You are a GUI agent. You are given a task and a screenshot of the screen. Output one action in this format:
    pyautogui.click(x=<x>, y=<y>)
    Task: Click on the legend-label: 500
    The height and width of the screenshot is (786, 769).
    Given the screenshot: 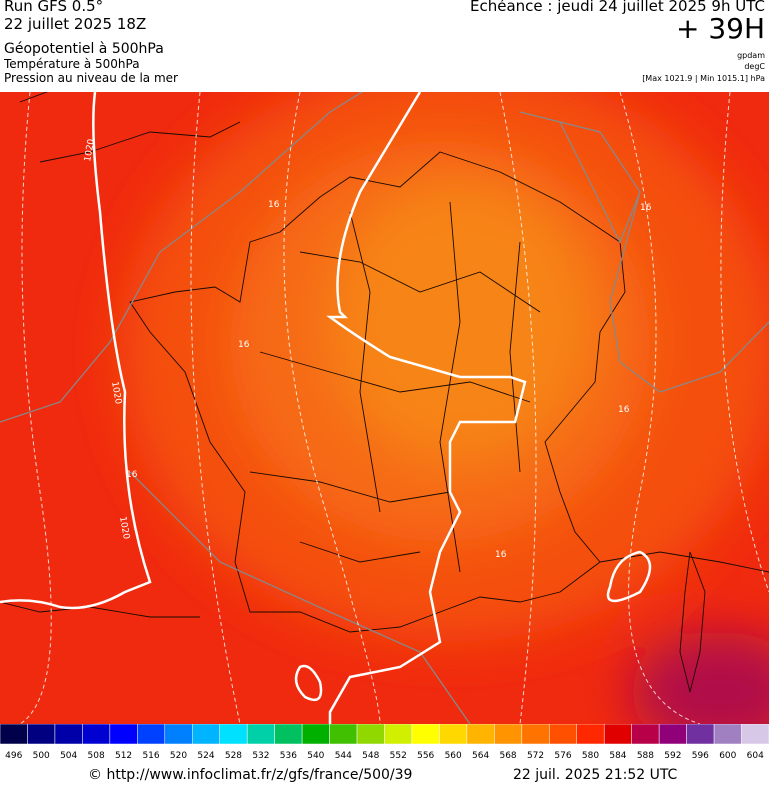 What is the action you would take?
    pyautogui.click(x=41, y=756)
    